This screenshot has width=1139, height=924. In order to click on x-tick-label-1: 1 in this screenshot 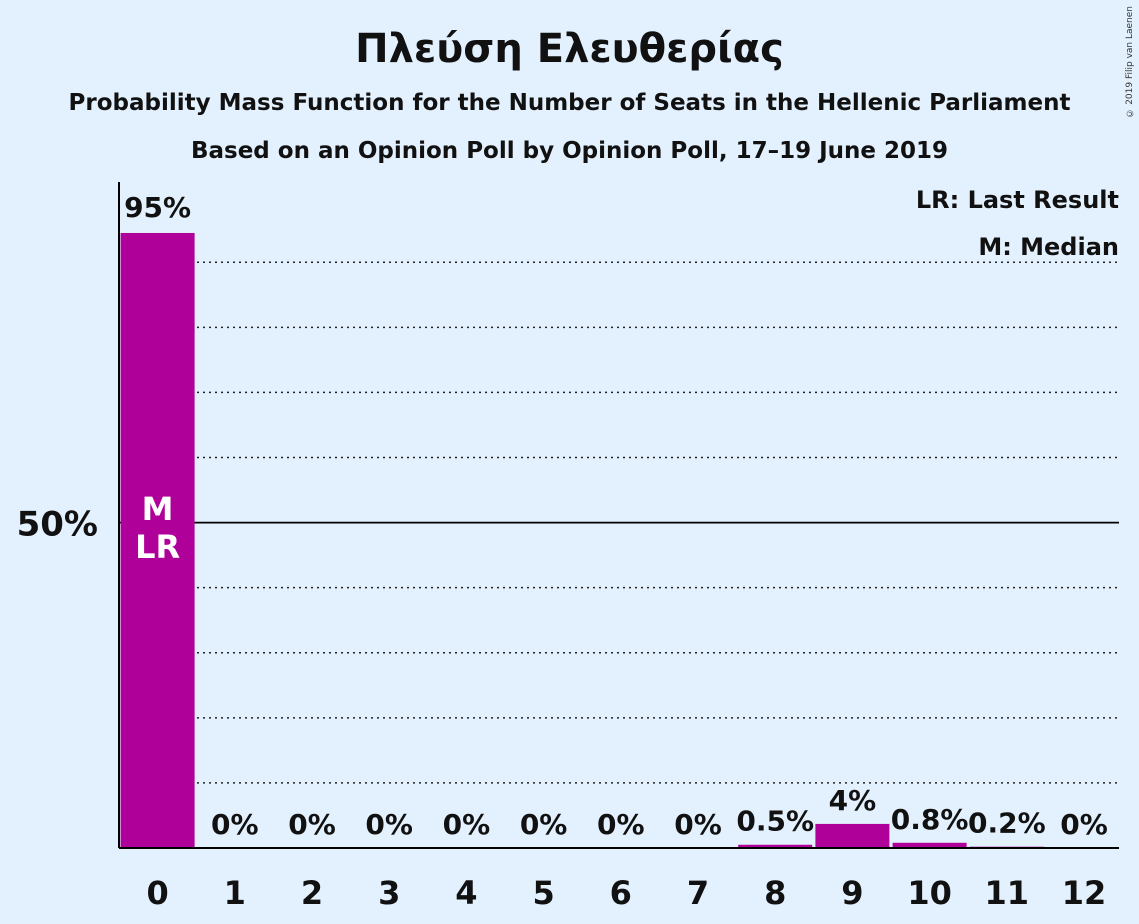, I will do `click(235, 893)`.